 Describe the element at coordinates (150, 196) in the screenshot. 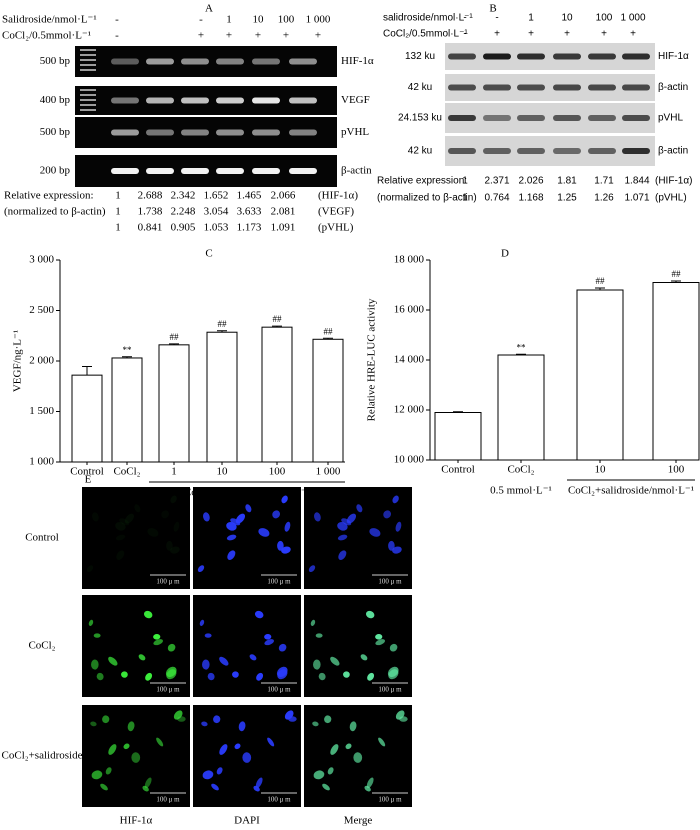

I see `expression-value: 2.688` at that location.